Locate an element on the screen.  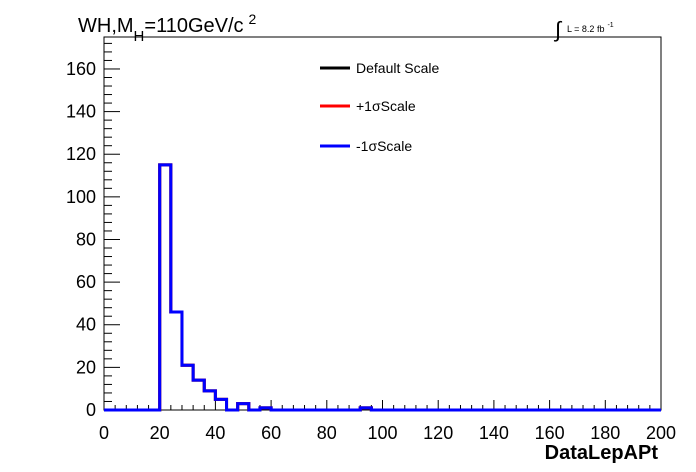
legend: Default Scale +1σScale -1σScale is located at coordinates (379, 107).